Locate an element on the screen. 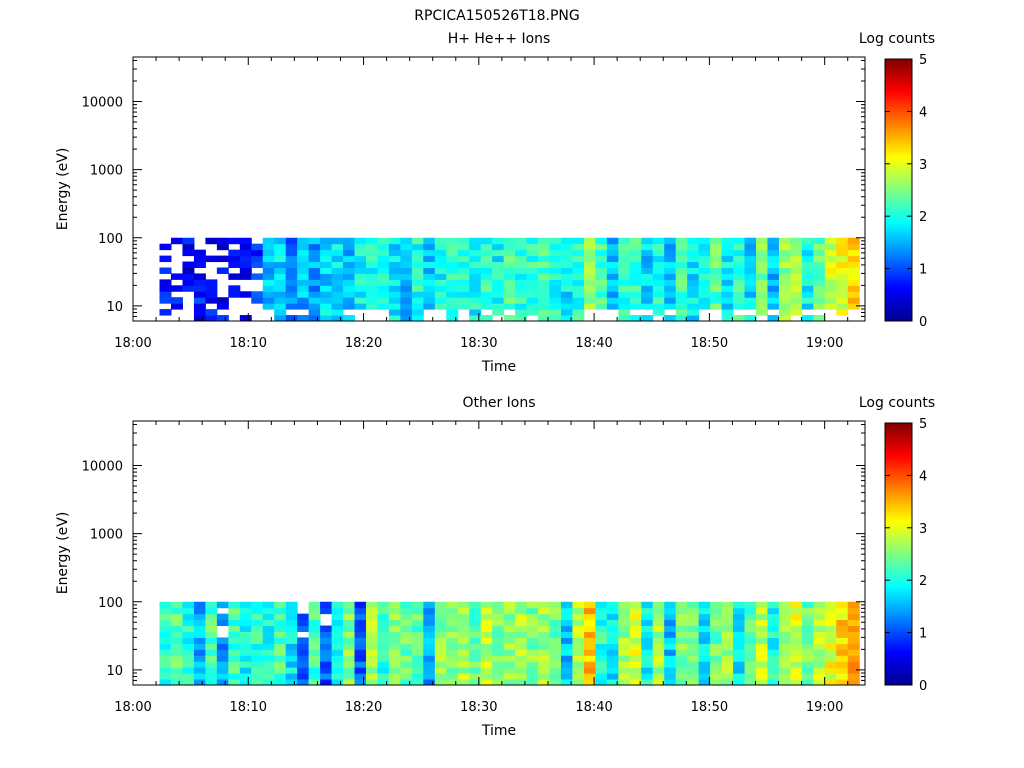 Image resolution: width=1024 pixels, height=768 pixels. y-axis-label: Energy (eV) is located at coordinates (63, 553).